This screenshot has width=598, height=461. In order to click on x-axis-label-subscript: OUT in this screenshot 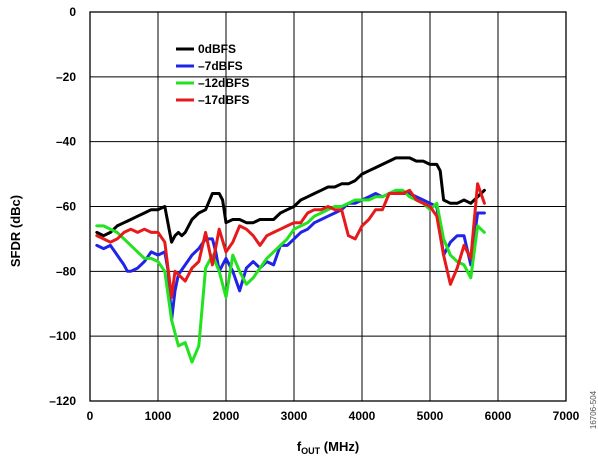, I will do `click(311, 451)`.